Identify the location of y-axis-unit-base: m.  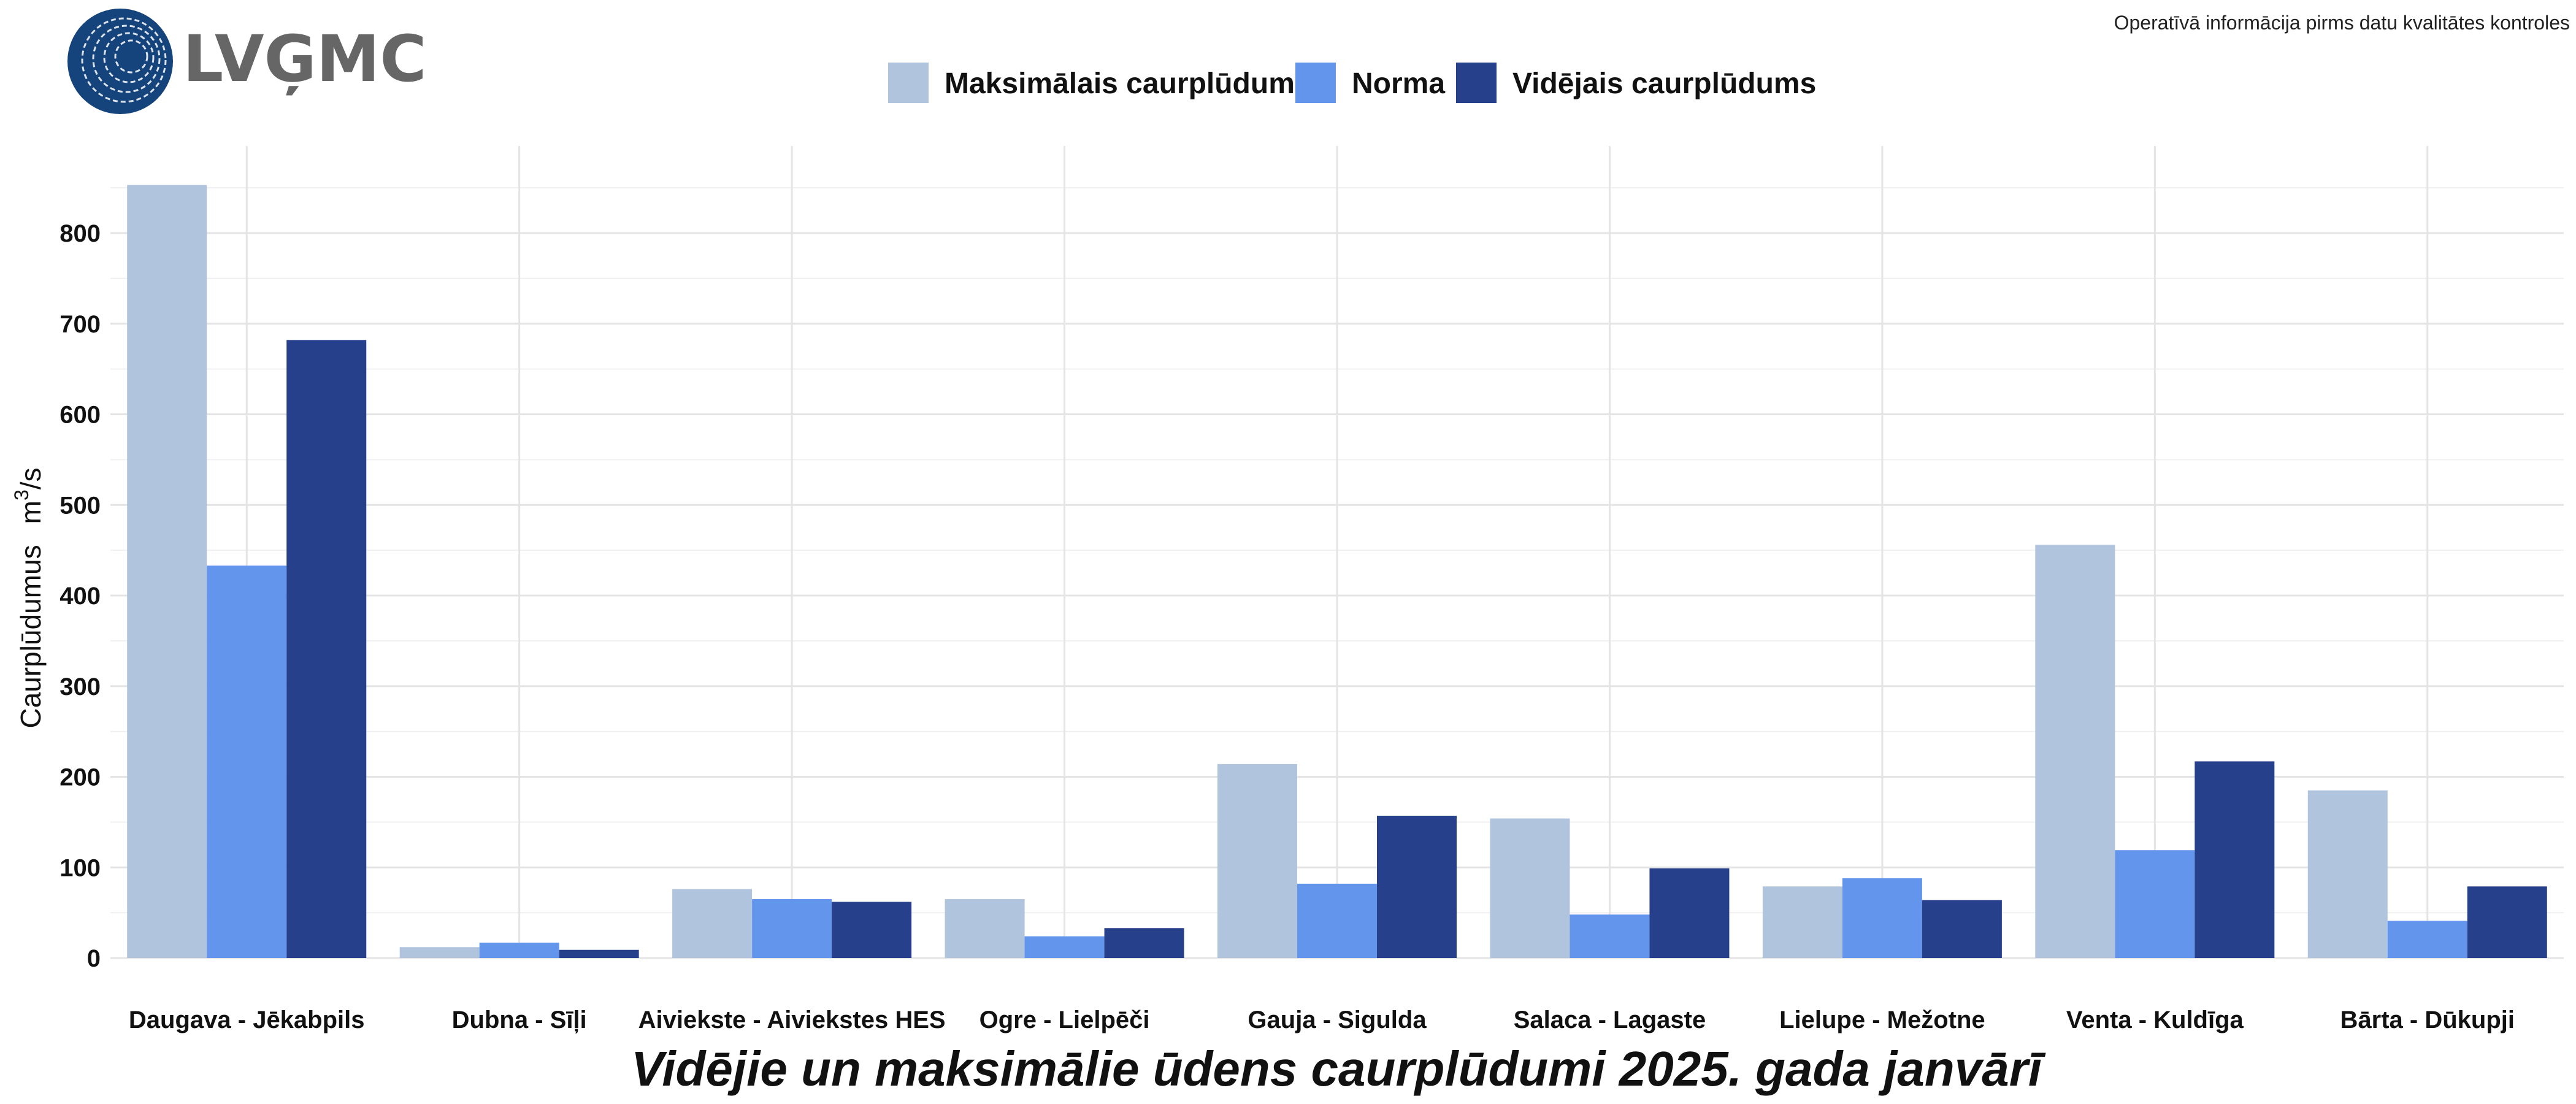
(31, 512).